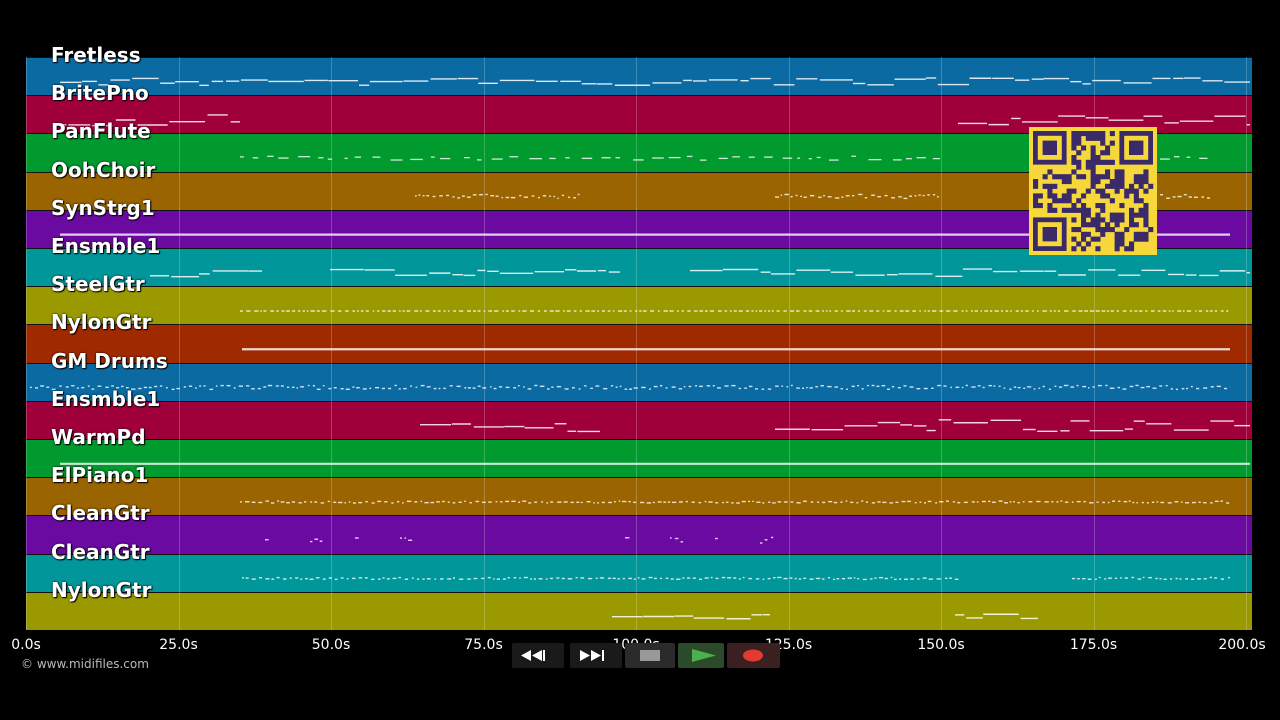 The height and width of the screenshot is (720, 1280). I want to click on track-name: WarmPd, so click(98, 437).